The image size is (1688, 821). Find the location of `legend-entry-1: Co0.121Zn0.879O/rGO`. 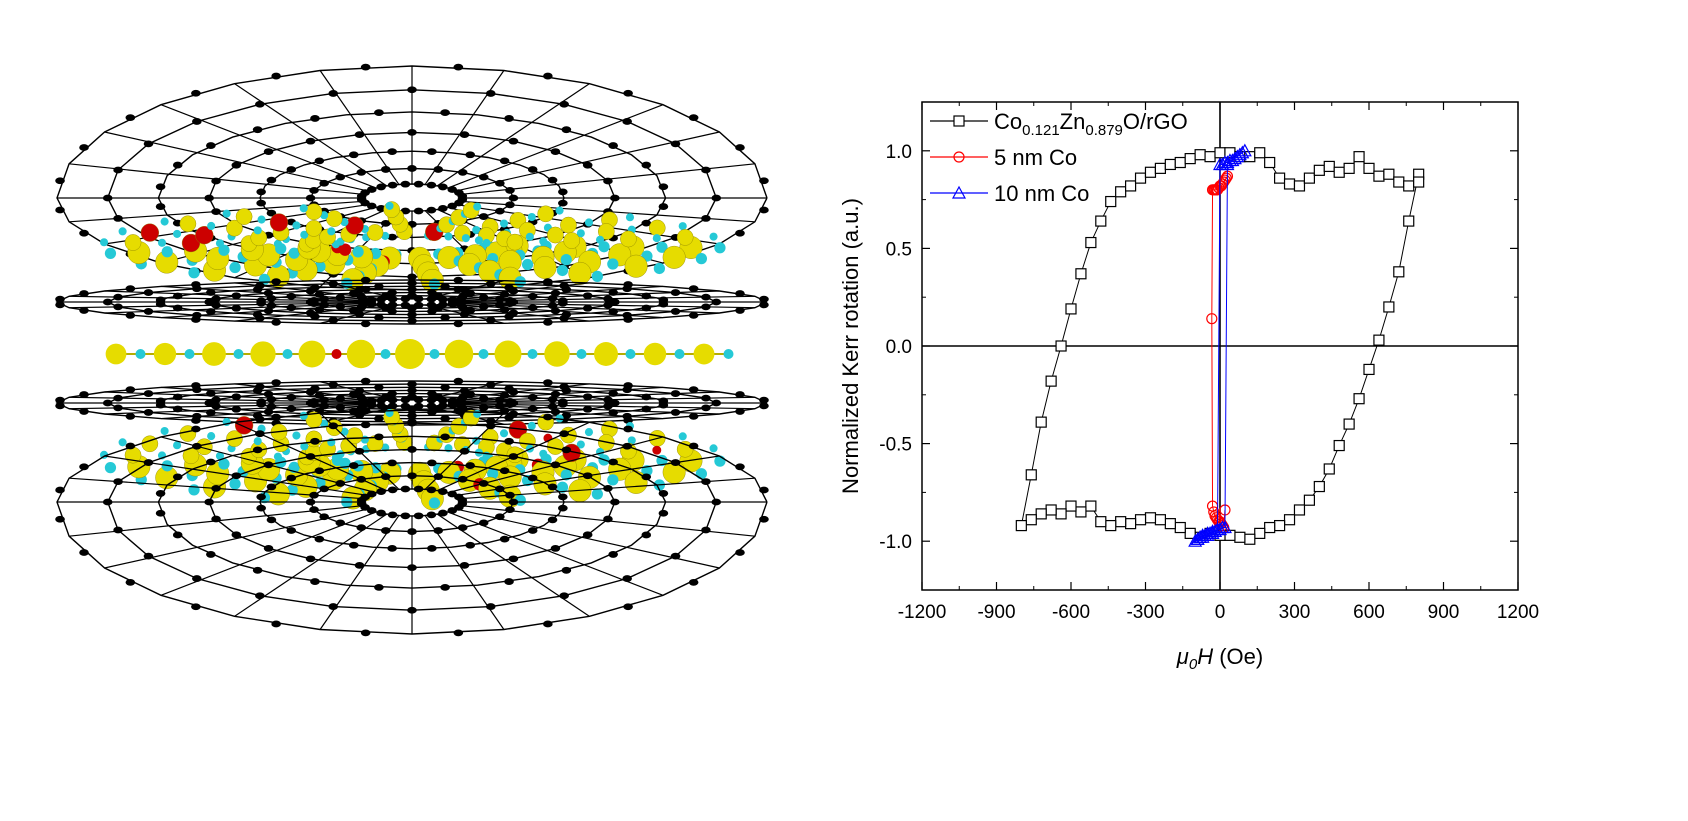

legend-entry-1: Co0.121Zn0.879O/rGO is located at coordinates (1059, 124).